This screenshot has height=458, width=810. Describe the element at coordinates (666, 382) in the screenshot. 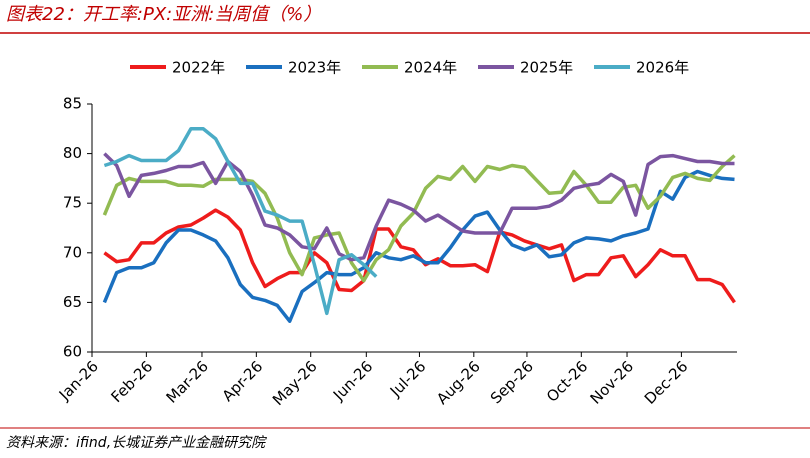

I see `x-tick-label: Dec-26` at that location.